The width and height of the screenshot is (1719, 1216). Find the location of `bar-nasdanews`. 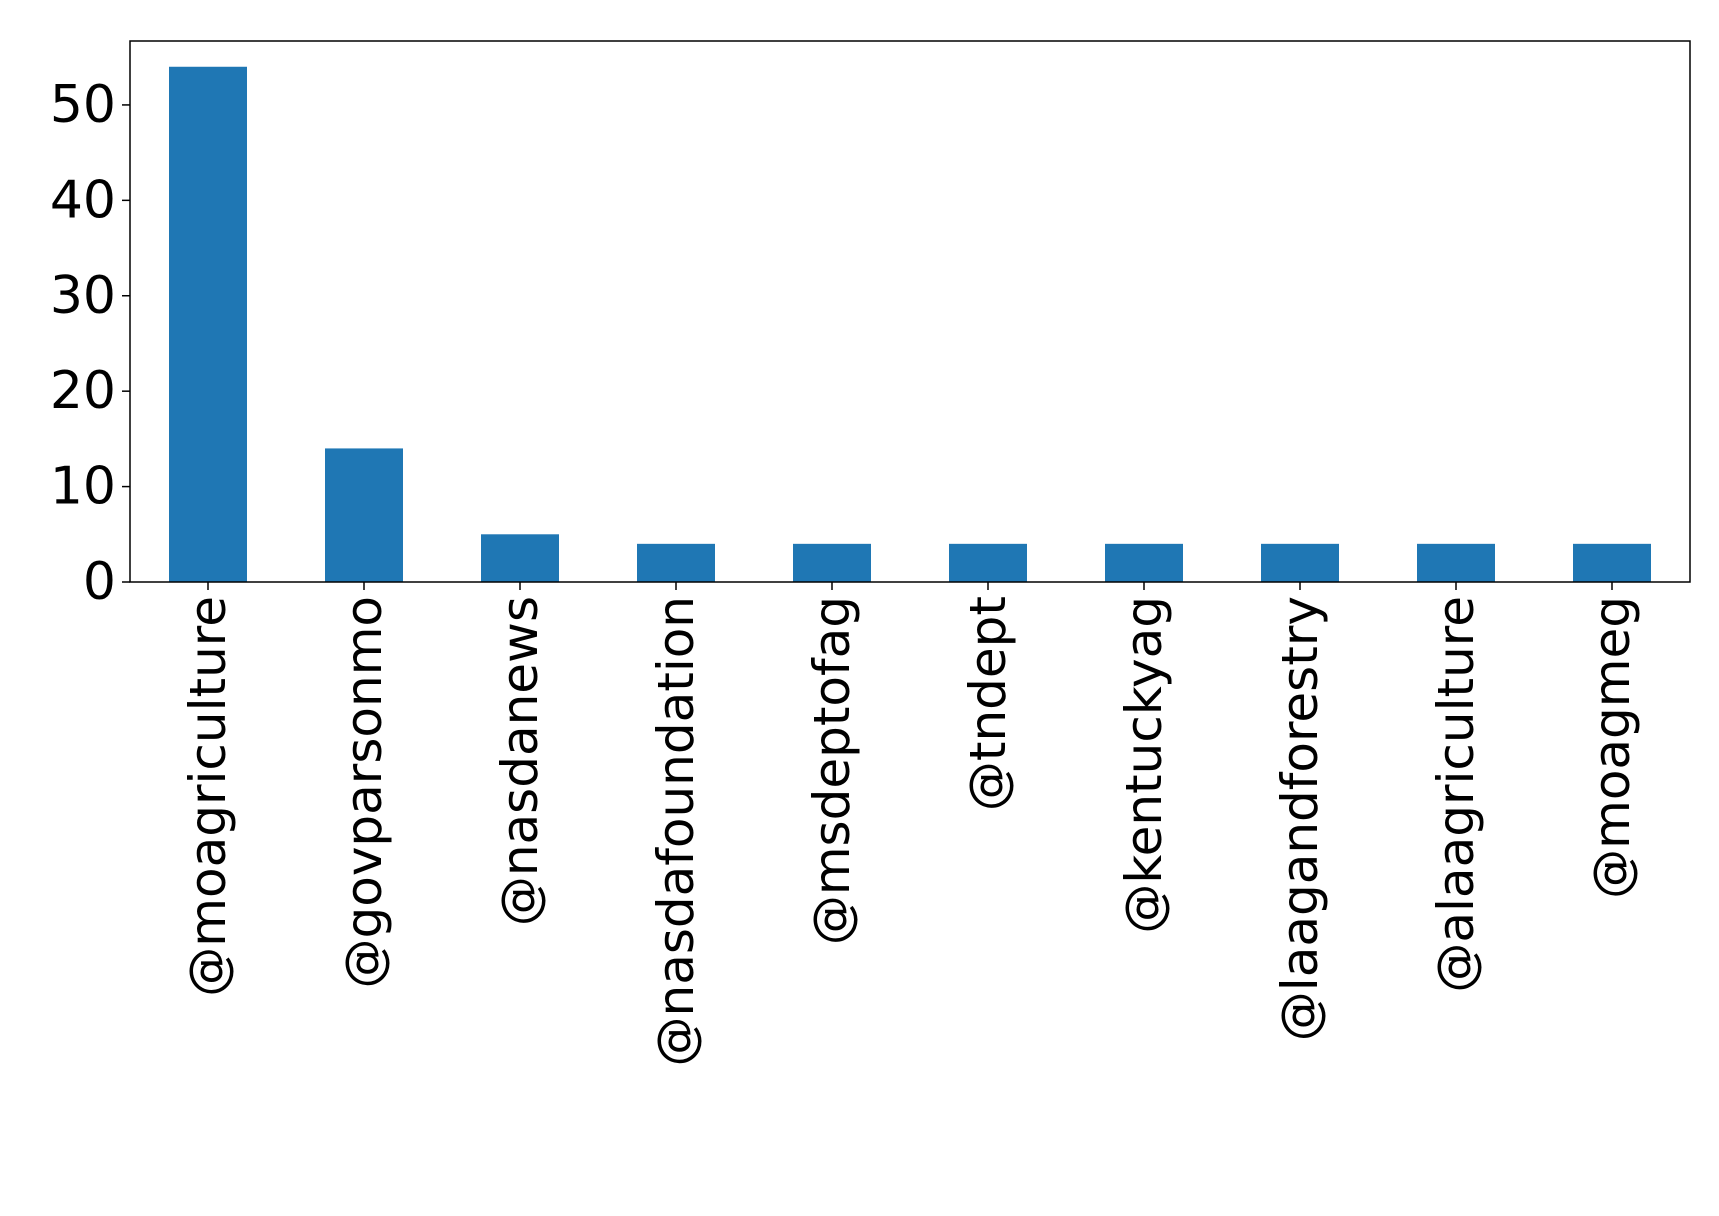

bar-nasdanews is located at coordinates (520, 558).